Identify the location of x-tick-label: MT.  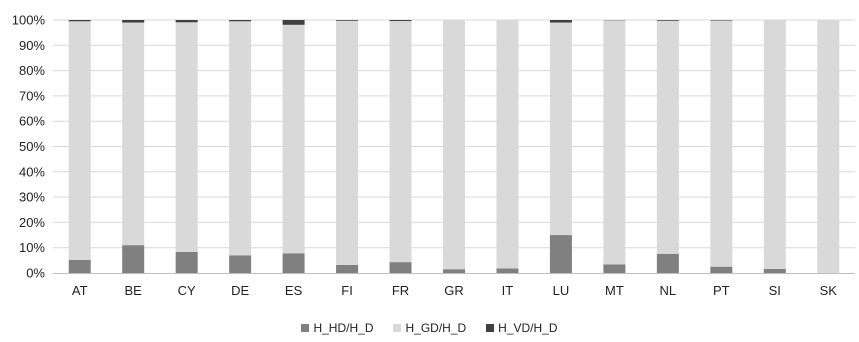
(614, 290).